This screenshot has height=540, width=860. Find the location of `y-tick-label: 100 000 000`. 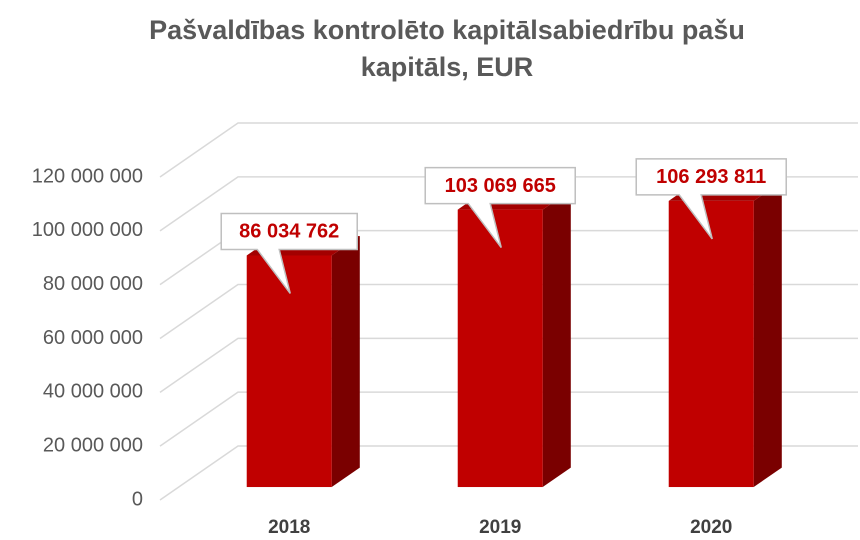

y-tick-label: 100 000 000 is located at coordinates (87, 230).